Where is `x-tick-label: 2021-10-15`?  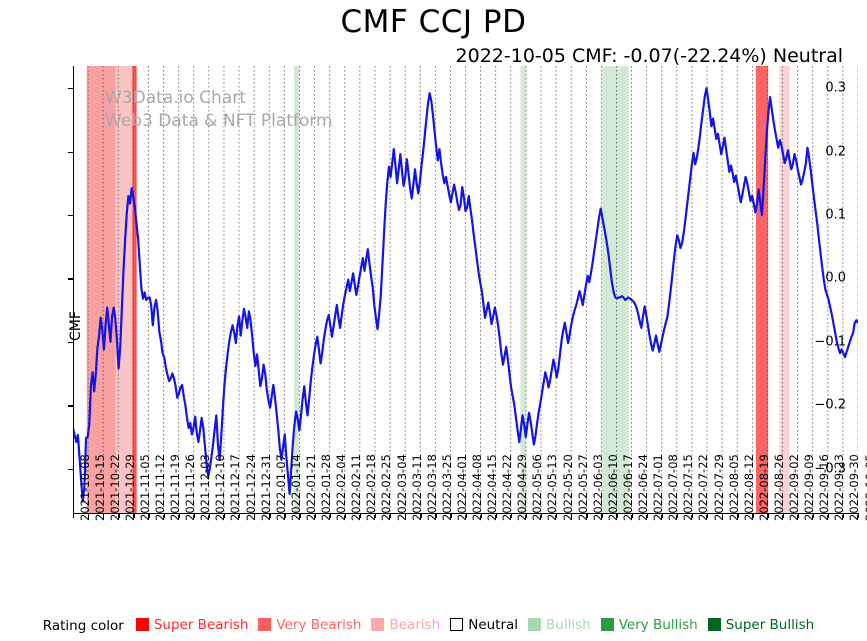
x-tick-label: 2021-10-15 is located at coordinates (99, 487).